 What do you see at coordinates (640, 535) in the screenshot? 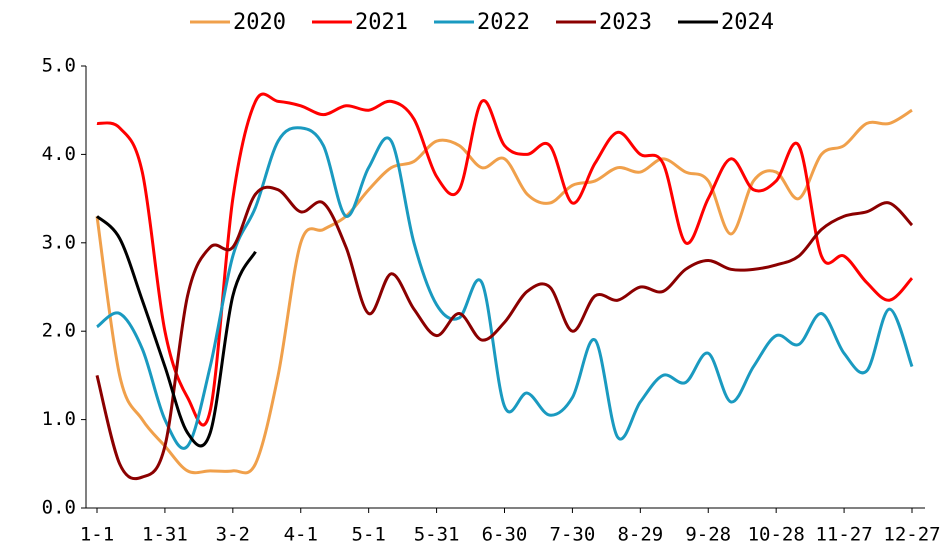
I see `x-tick-label: 8-29` at bounding box center [640, 535].